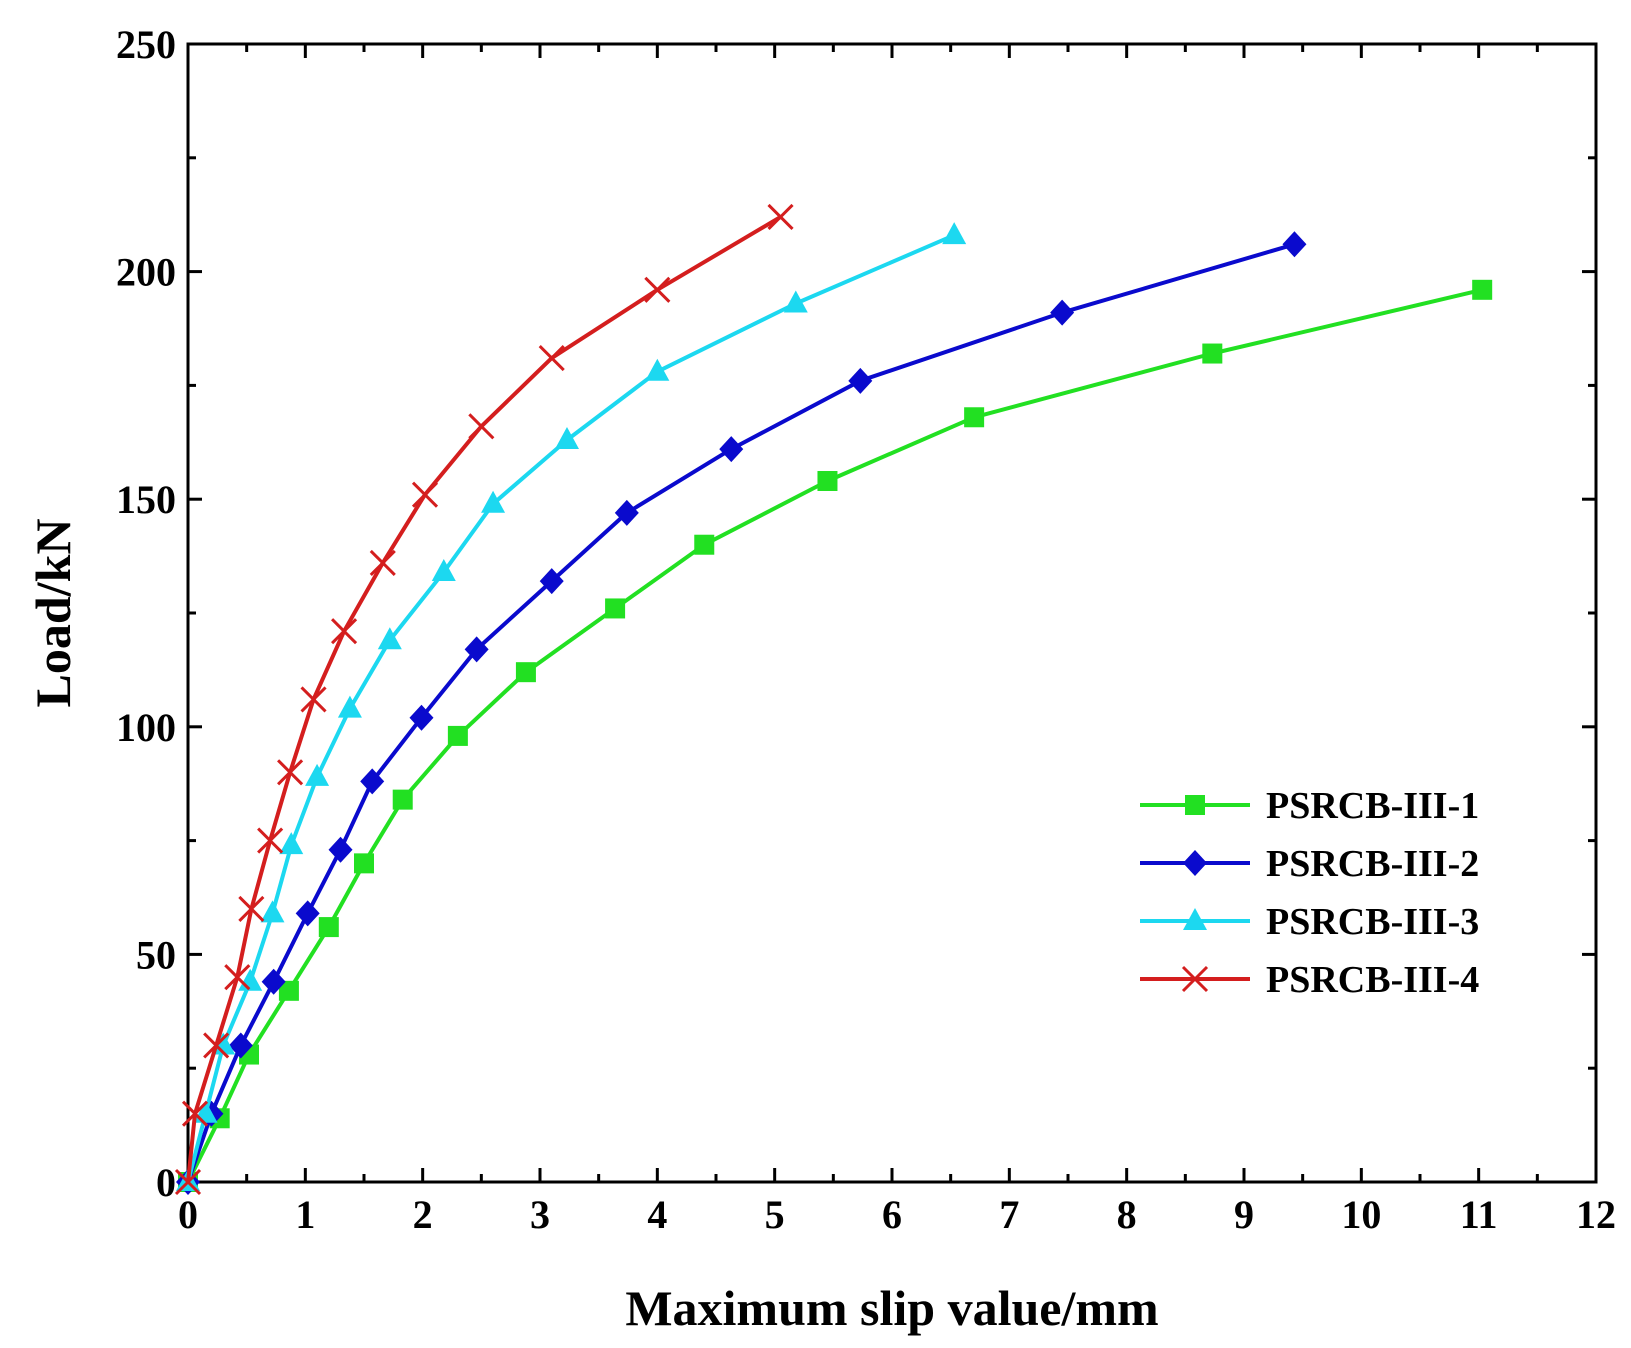  Describe the element at coordinates (146, 727) in the screenshot. I see `y-tick-label: 100` at that location.